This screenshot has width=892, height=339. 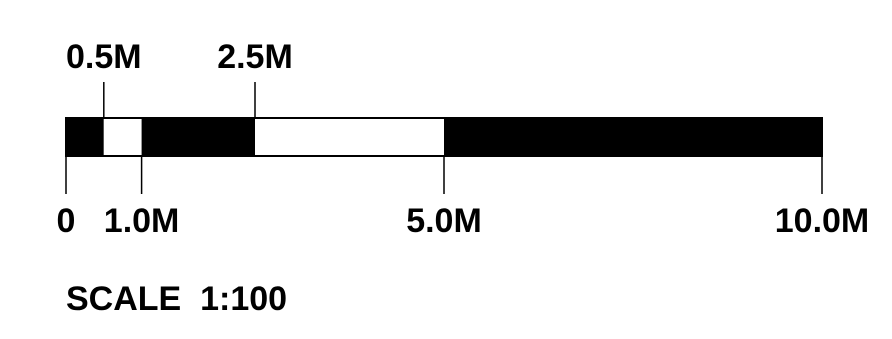 I want to click on scale-bar-segments, so click(x=444, y=137).